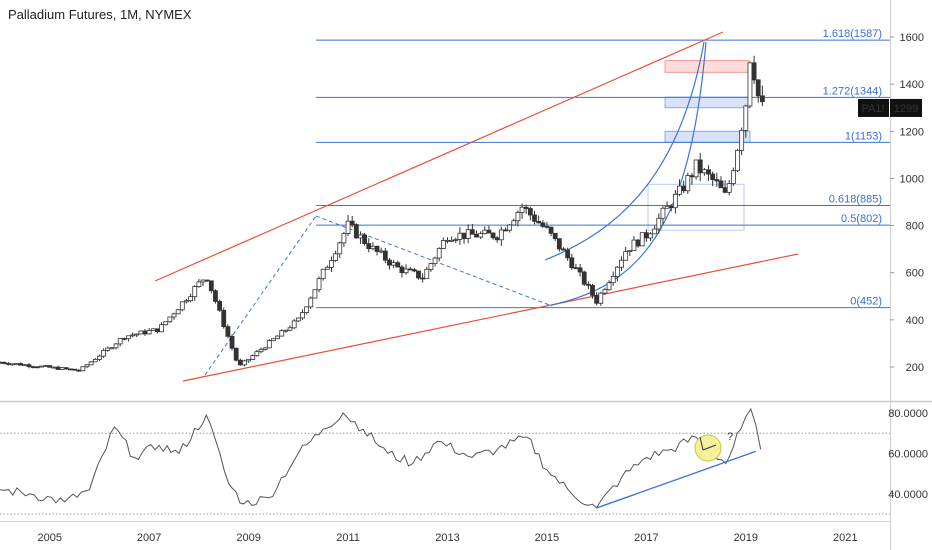 The width and height of the screenshot is (932, 550). Describe the element at coordinates (906, 107) in the screenshot. I see `price-badge-value-bg` at that location.